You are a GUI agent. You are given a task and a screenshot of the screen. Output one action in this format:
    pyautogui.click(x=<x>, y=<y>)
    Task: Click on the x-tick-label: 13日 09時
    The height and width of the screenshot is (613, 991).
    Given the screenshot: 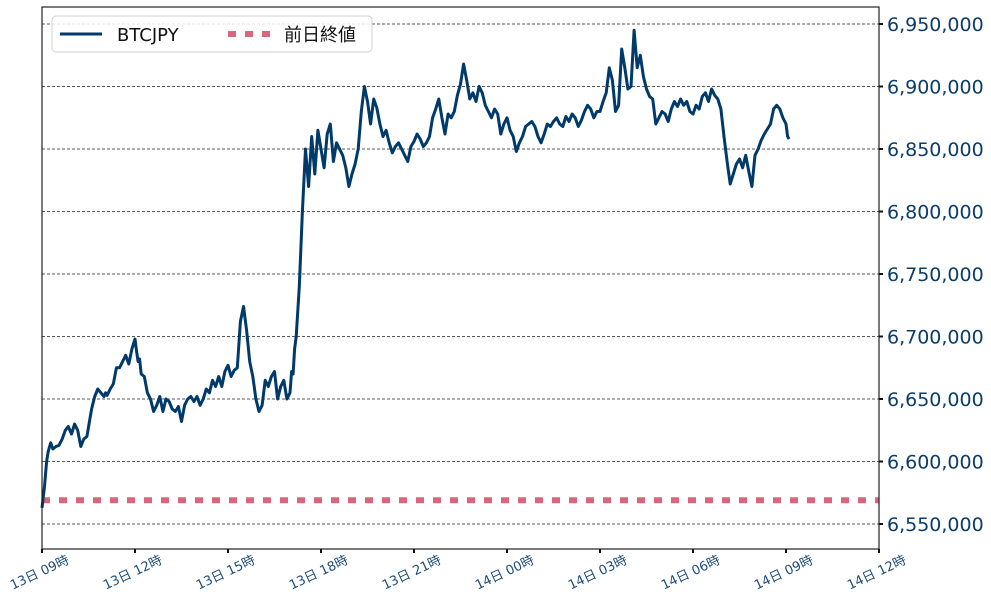 What is the action you would take?
    pyautogui.click(x=40, y=573)
    